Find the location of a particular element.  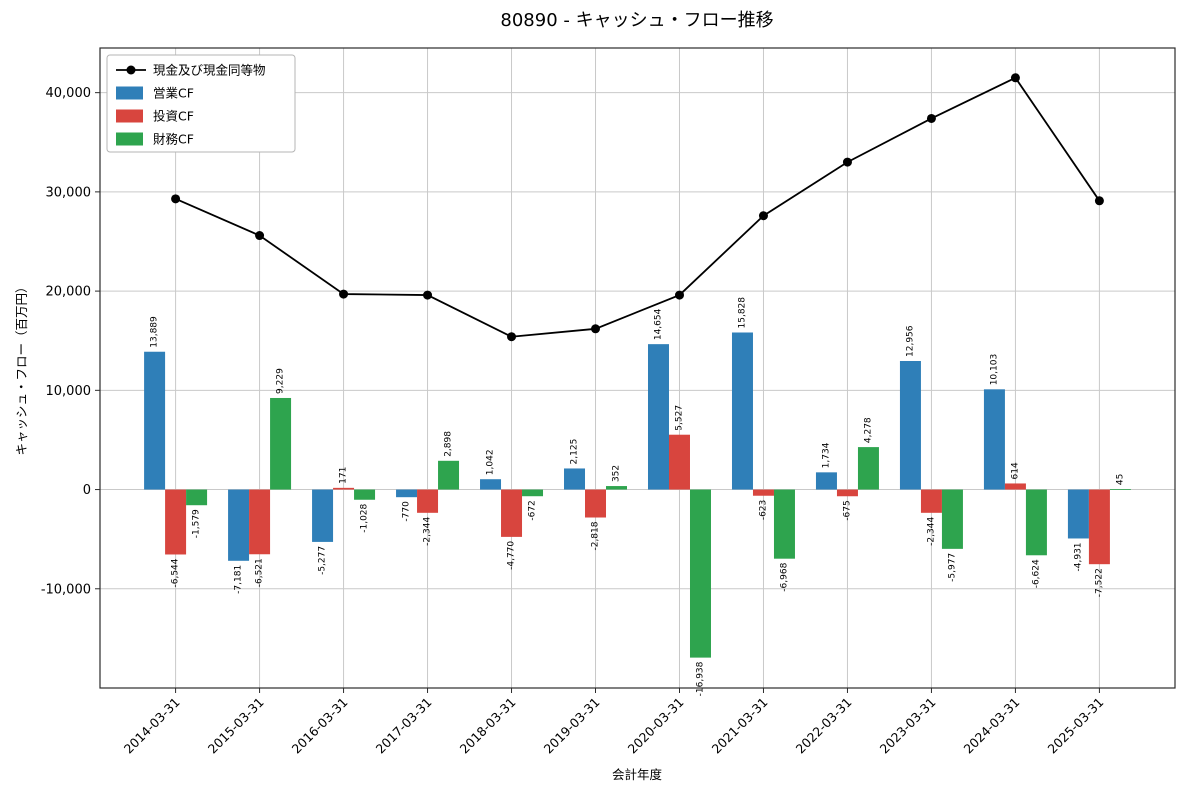

bar-value-label: 171 is located at coordinates (344, 475).